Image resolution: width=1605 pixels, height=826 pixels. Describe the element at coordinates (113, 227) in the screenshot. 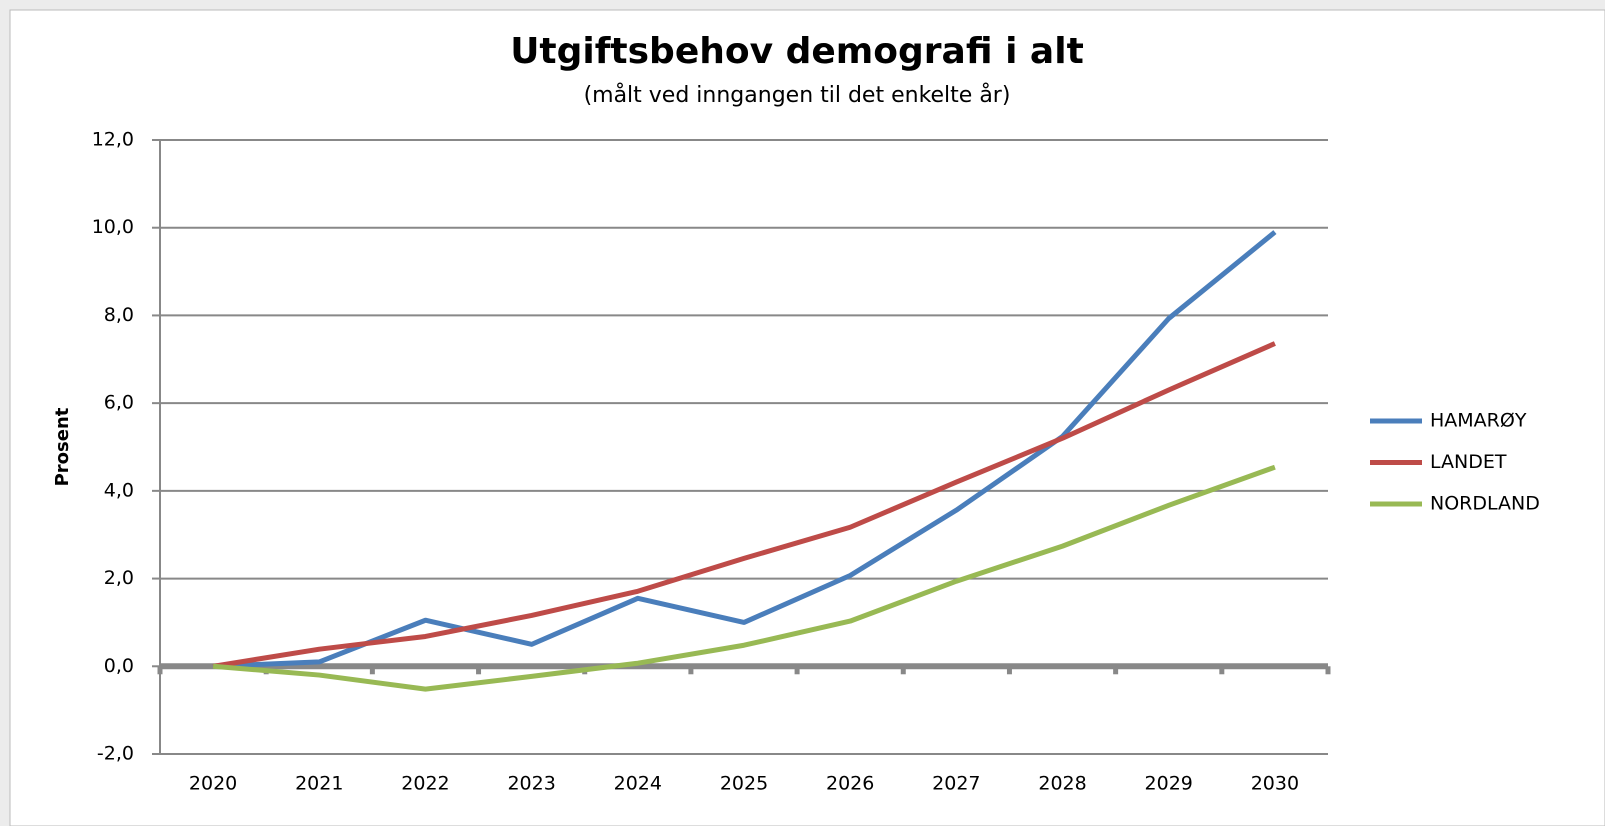

I see `y-tick-label: 10,0` at that location.